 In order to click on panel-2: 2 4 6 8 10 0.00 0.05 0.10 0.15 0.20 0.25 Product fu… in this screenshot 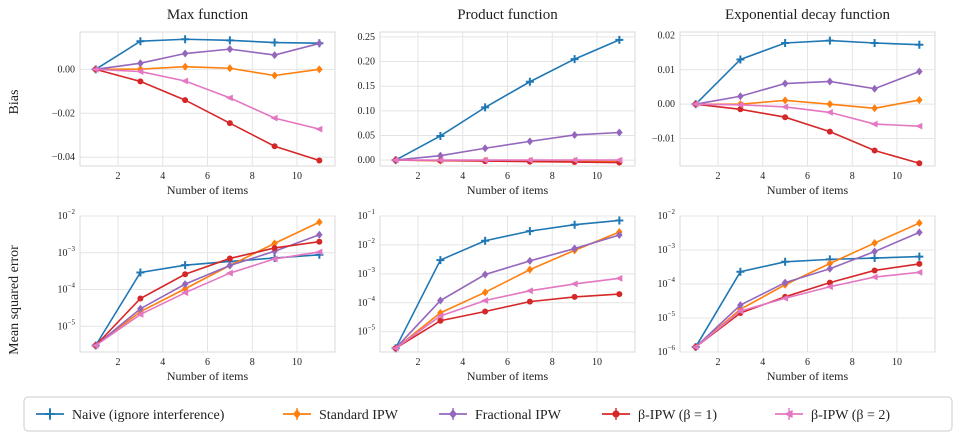, I will do `click(497, 102)`.